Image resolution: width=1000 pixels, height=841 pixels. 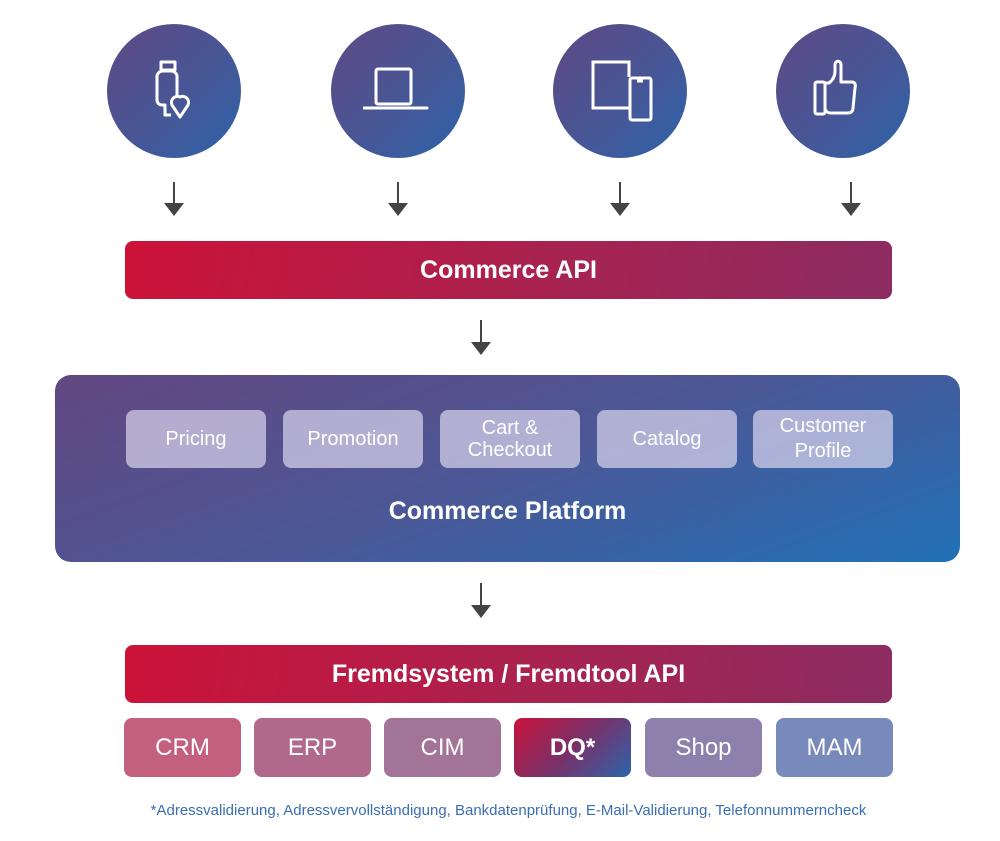 I want to click on external-api-bar: Fremdsystem / Fremdtool API, so click(x=508, y=674).